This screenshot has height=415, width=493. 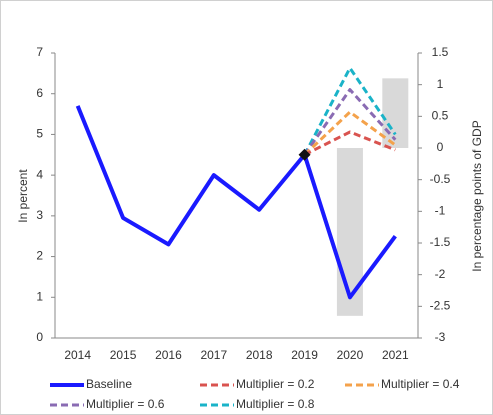 I want to click on x-tick-label: 2018, so click(x=259, y=355).